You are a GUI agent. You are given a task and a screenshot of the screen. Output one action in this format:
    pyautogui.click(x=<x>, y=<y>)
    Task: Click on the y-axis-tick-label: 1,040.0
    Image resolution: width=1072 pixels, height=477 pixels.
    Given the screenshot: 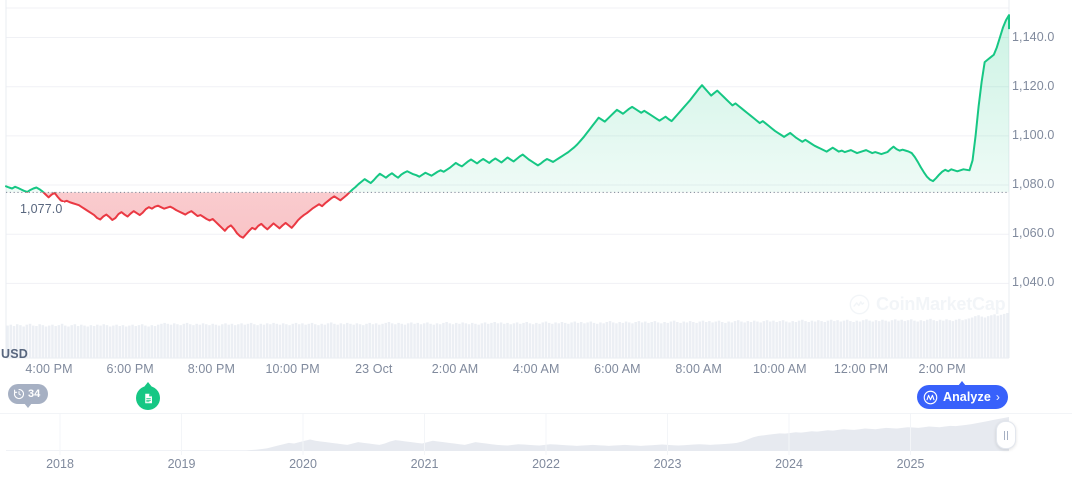 What is the action you would take?
    pyautogui.click(x=1033, y=282)
    